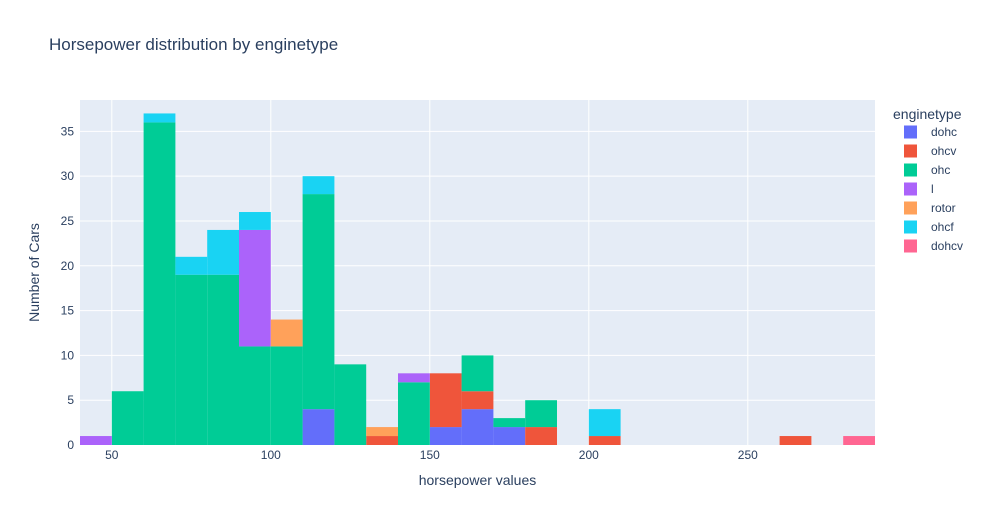 The width and height of the screenshot is (985, 530). What do you see at coordinates (910, 227) in the screenshot?
I see `legend-swatch-ohcf` at bounding box center [910, 227].